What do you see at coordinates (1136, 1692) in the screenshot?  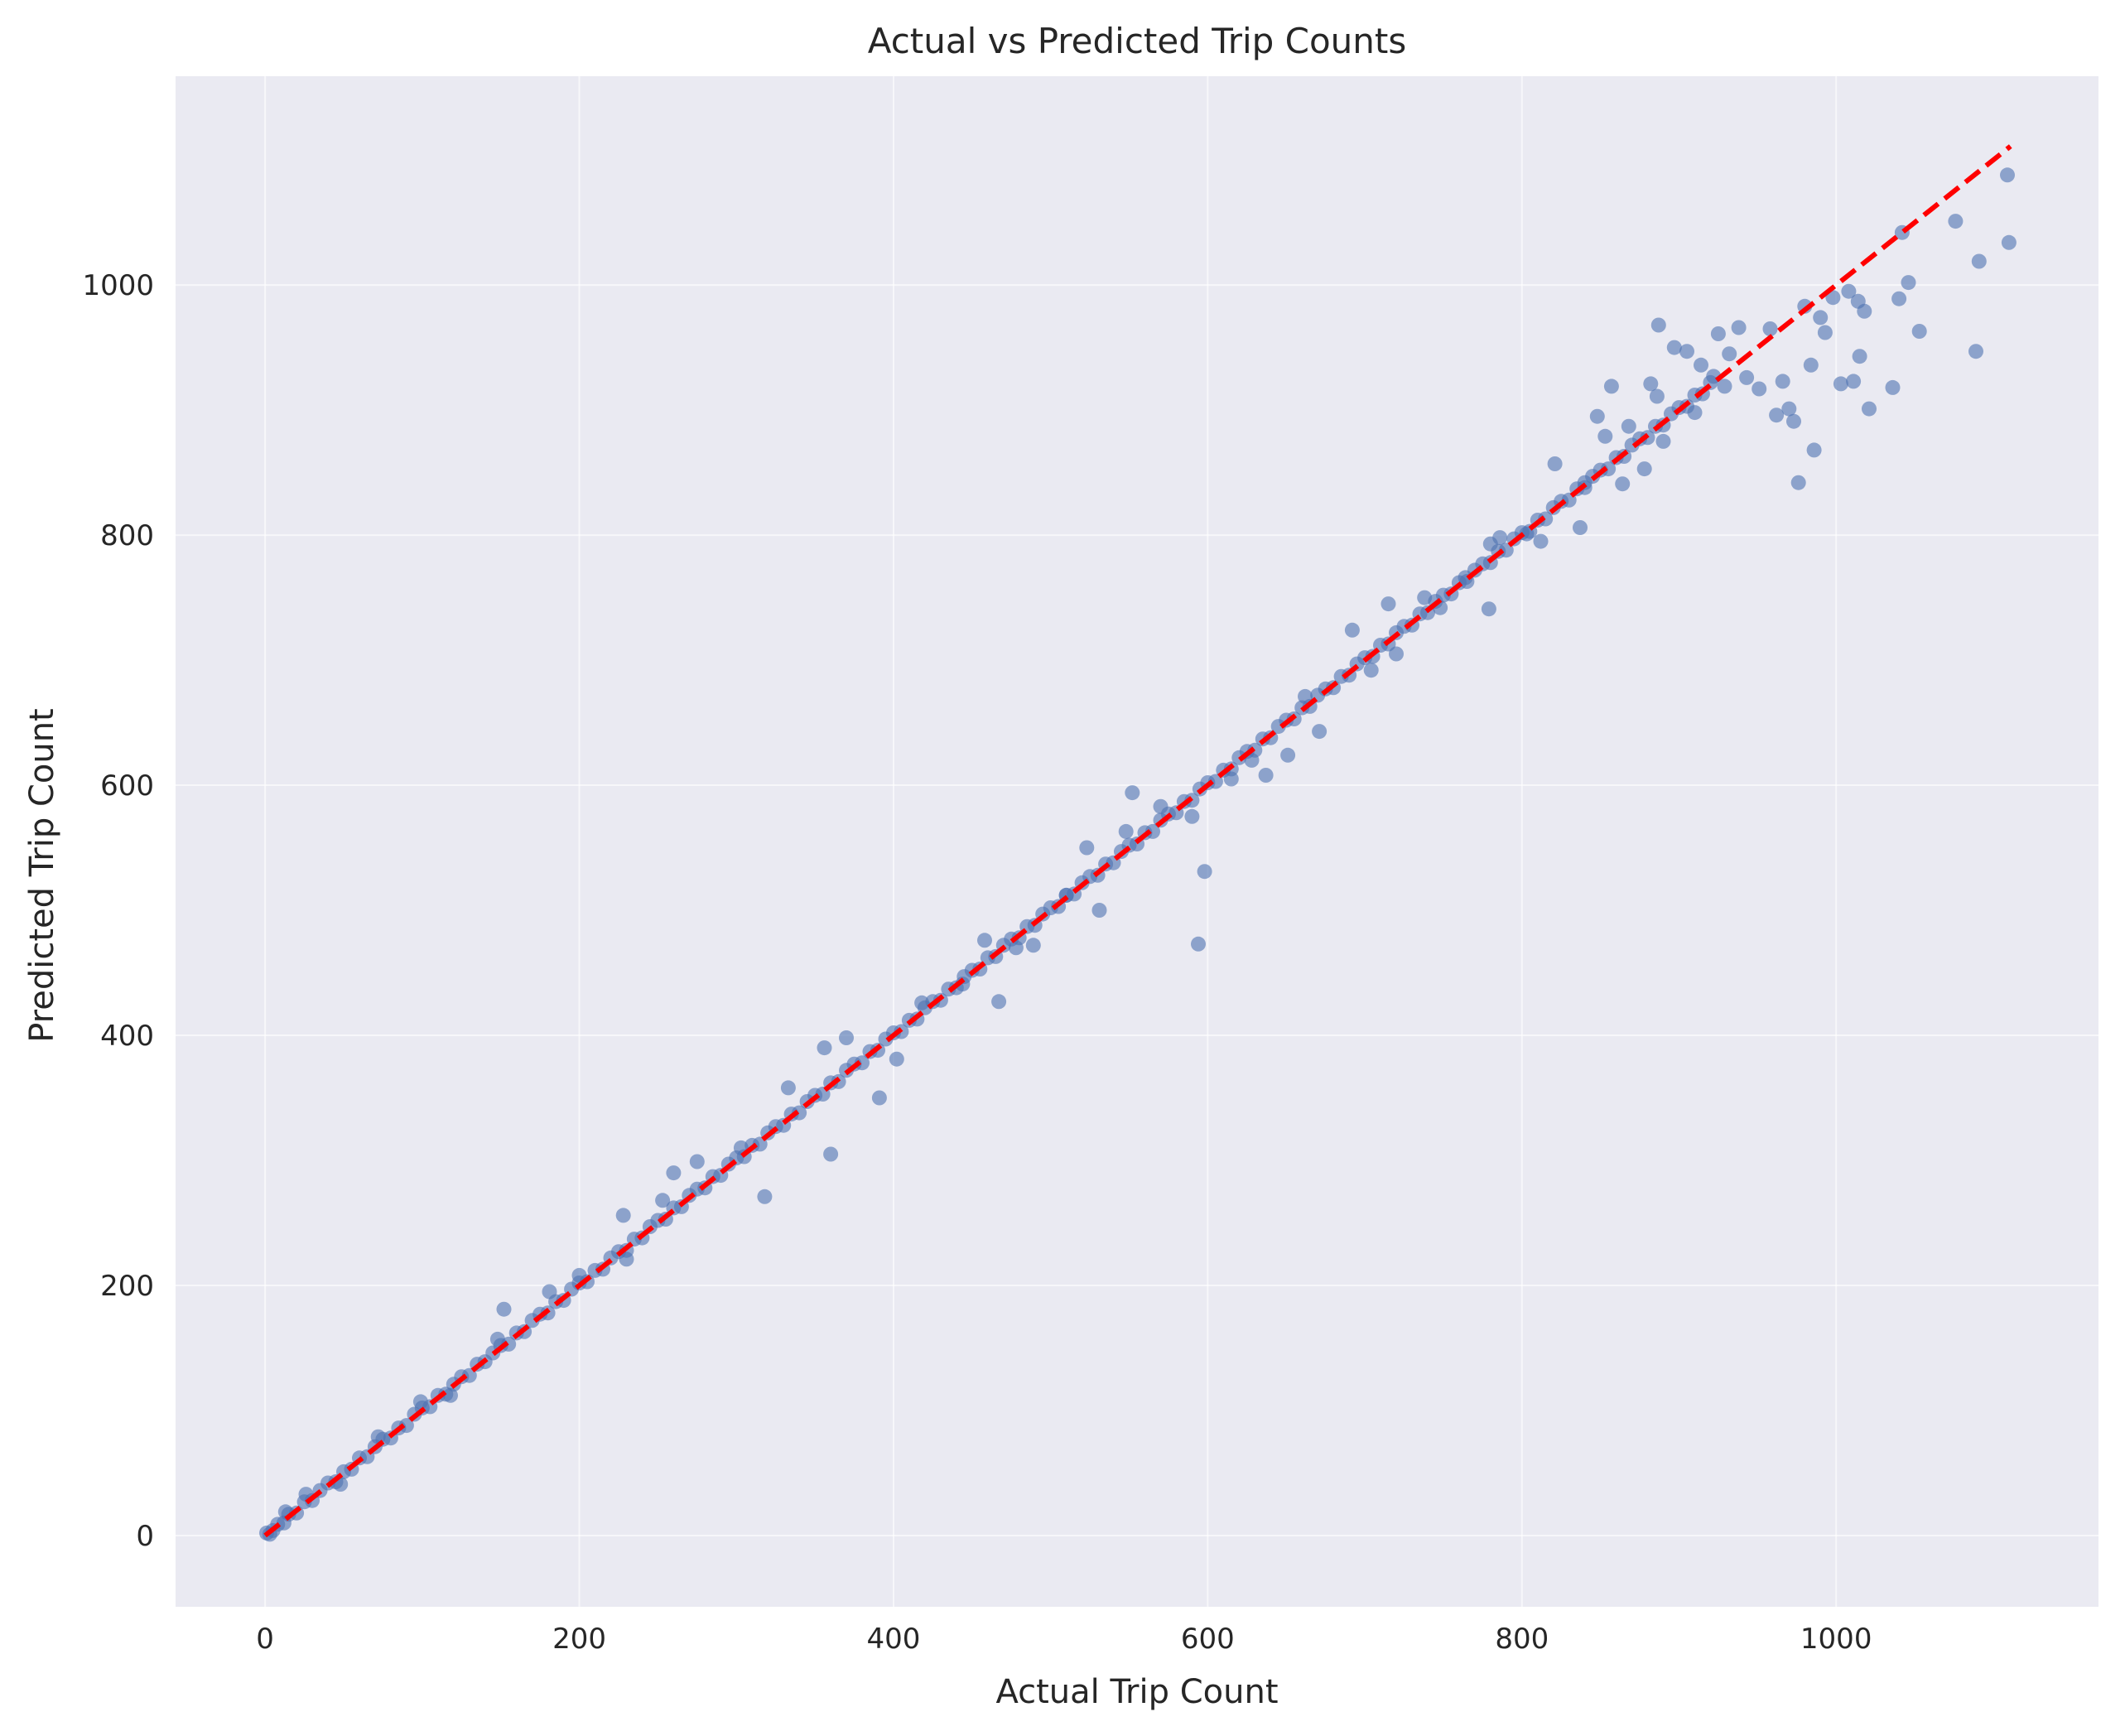 I see `x-axis-label: Actual Trip Count` at bounding box center [1136, 1692].